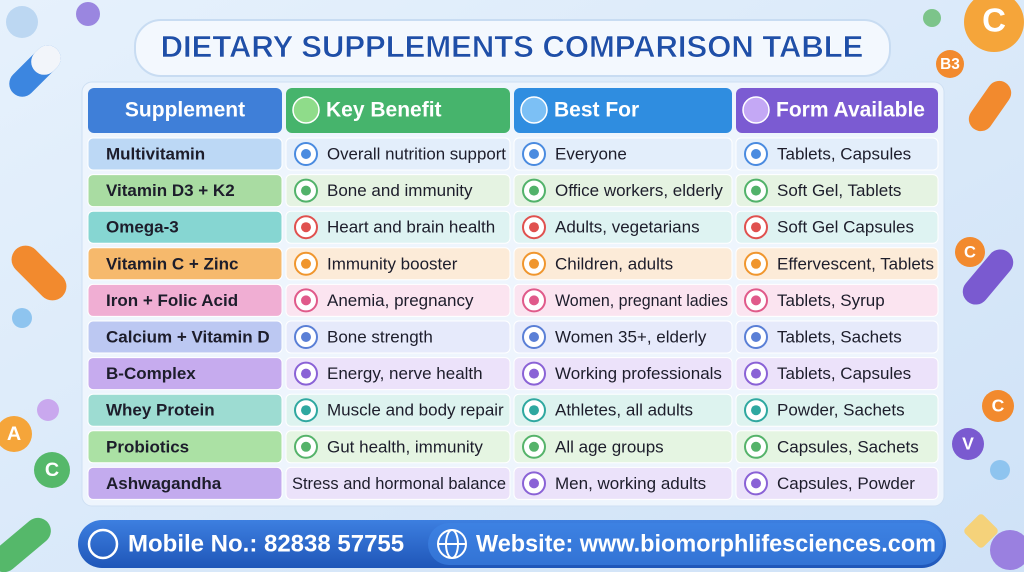  What do you see at coordinates (172, 263) in the screenshot?
I see `cell-text: Vitamin C + Zinc` at bounding box center [172, 263].